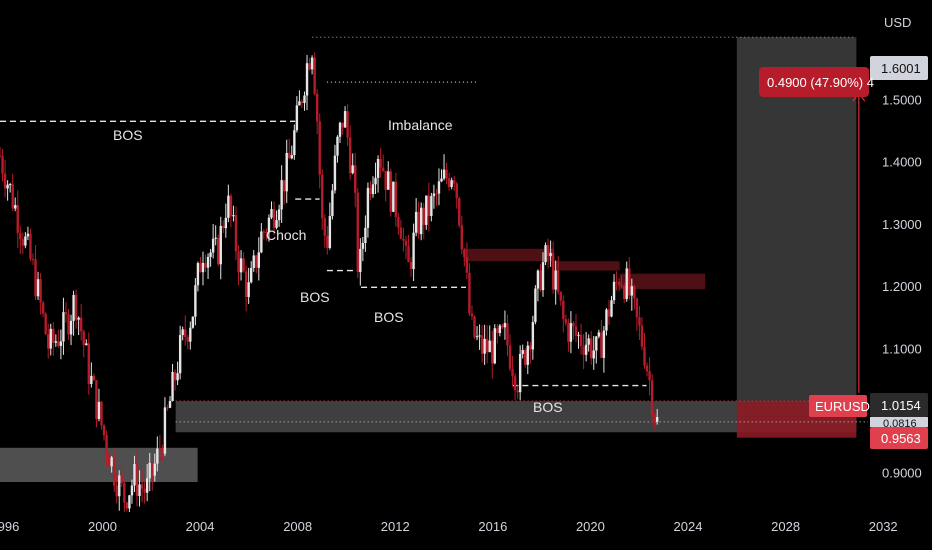 The width and height of the screenshot is (932, 550). I want to click on time-tick-label: 2000, so click(102, 526).